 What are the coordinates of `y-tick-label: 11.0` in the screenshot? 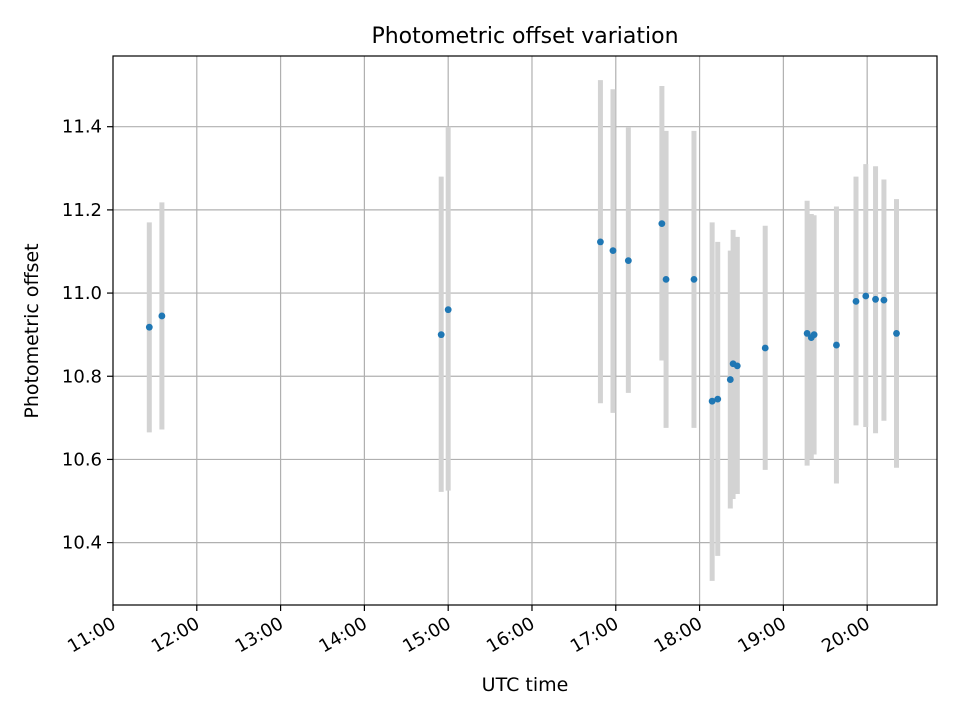 It's located at (82, 293).